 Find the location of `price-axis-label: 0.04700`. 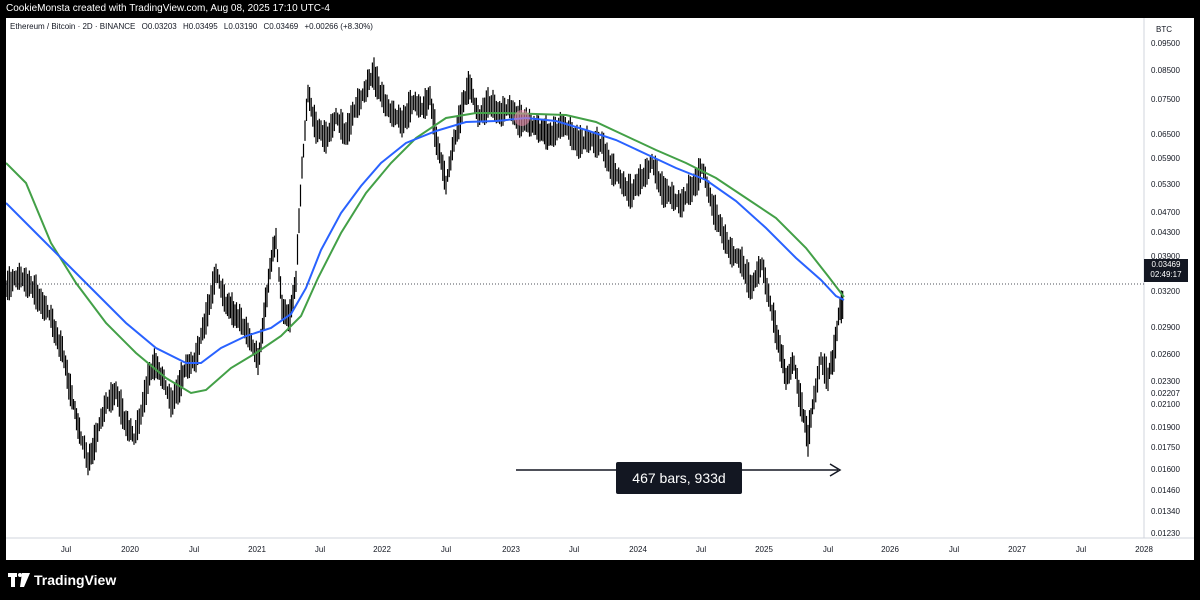

price-axis-label: 0.04700 is located at coordinates (1165, 212).